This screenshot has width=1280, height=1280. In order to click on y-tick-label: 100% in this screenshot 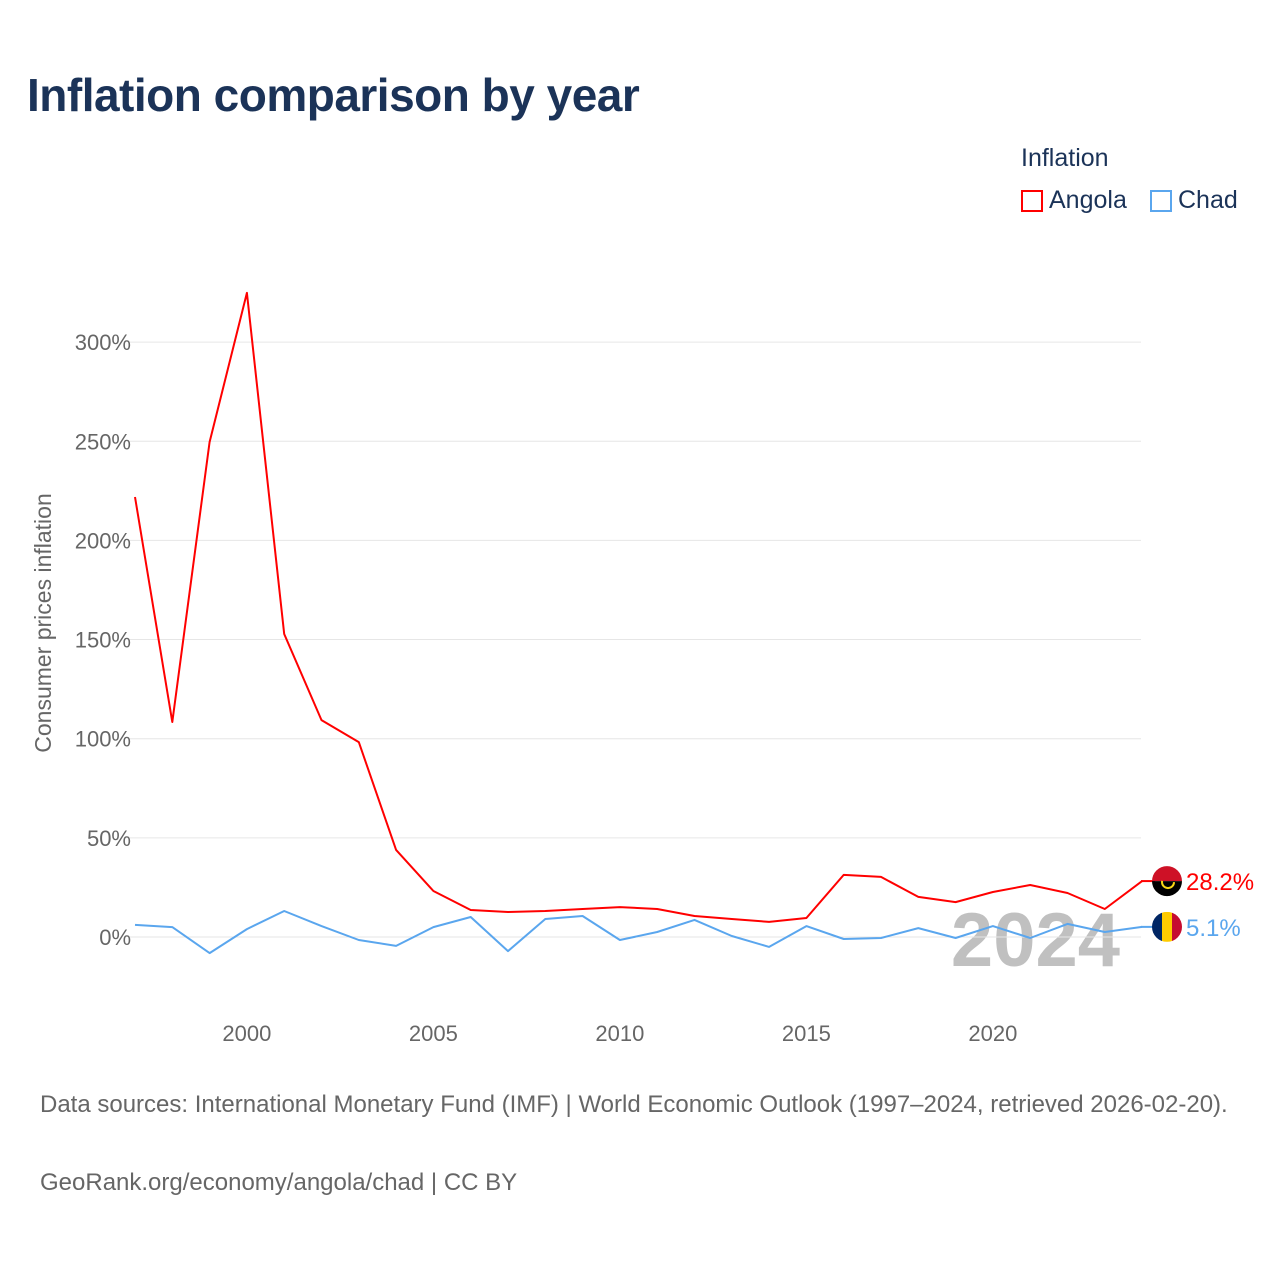, I will do `click(103, 739)`.